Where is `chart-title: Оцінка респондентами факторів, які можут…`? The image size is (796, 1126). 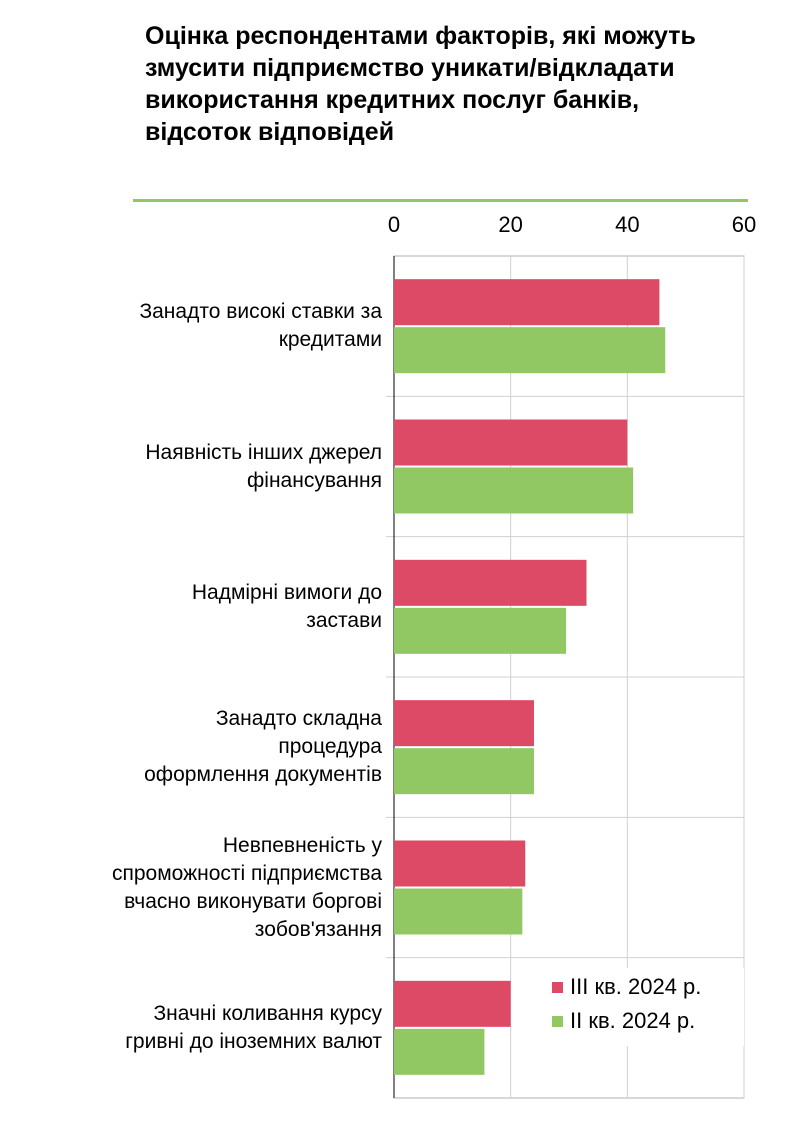
chart-title: Оцінка респондентами факторів, які можут… is located at coordinates (420, 84).